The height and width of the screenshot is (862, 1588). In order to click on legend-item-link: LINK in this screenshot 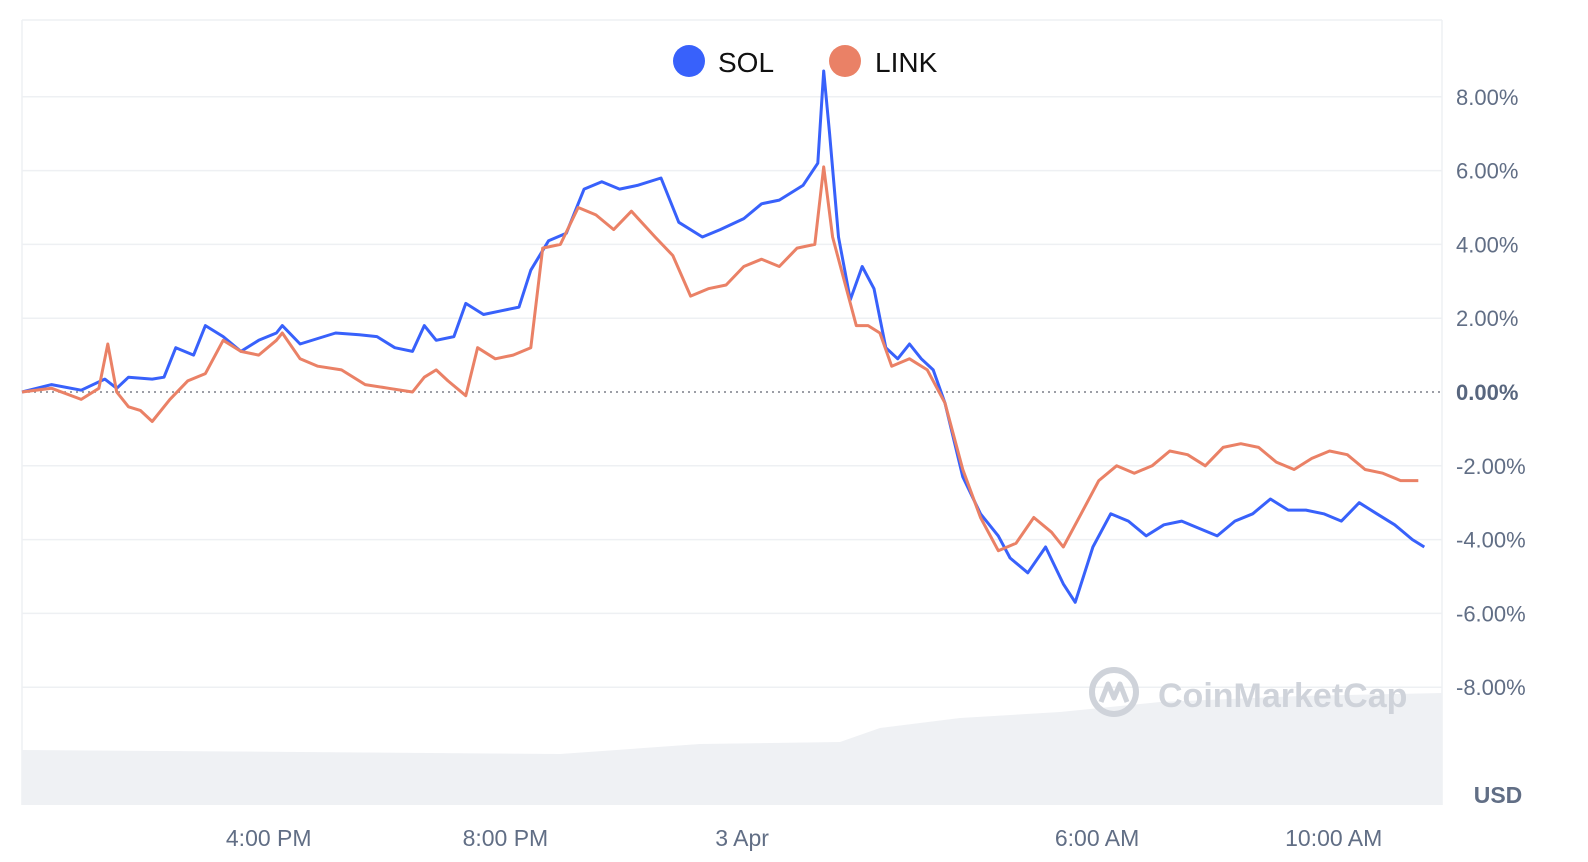, I will do `click(883, 61)`.